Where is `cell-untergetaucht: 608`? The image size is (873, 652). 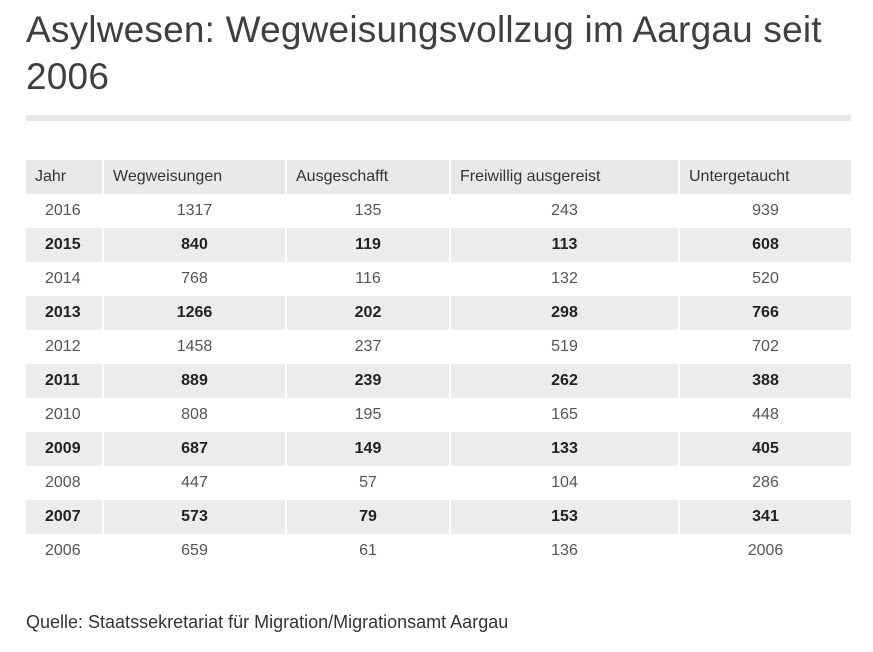 cell-untergetaucht: 608 is located at coordinates (765, 245).